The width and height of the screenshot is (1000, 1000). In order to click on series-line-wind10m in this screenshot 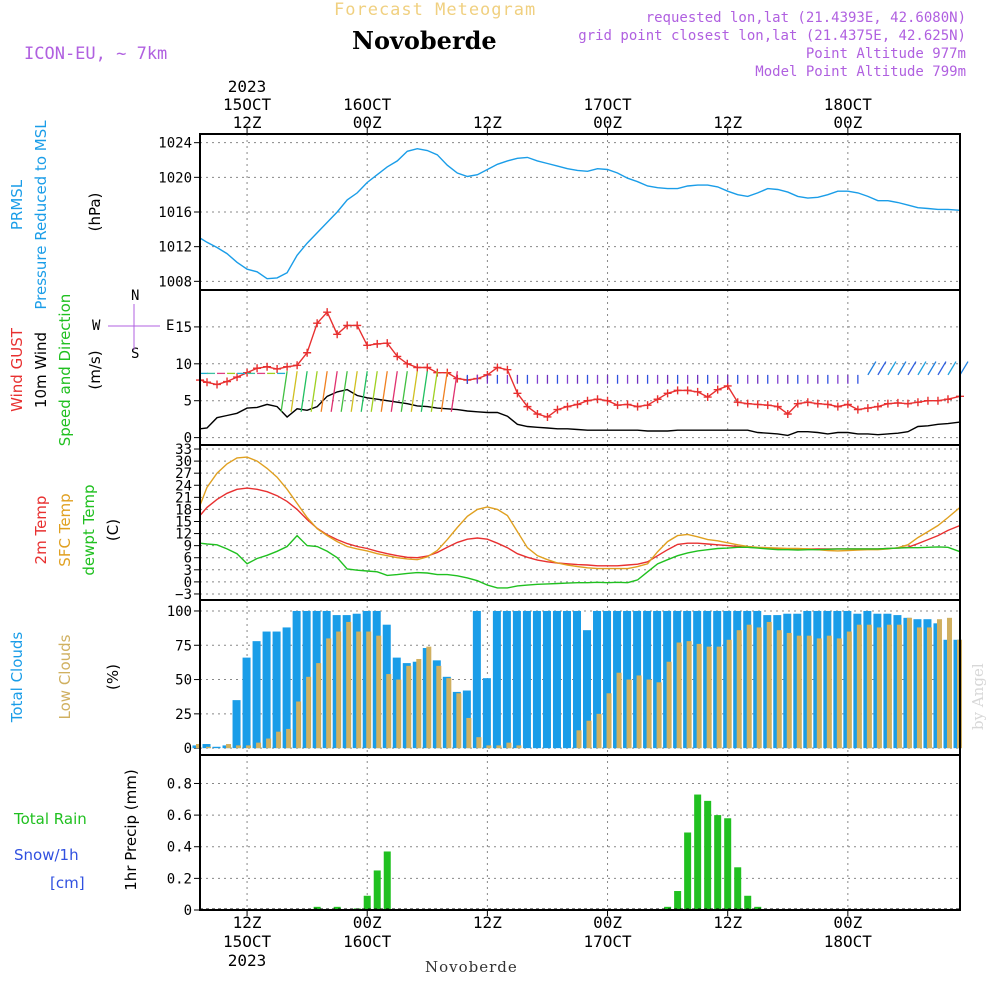, I will do `click(580, 412)`.